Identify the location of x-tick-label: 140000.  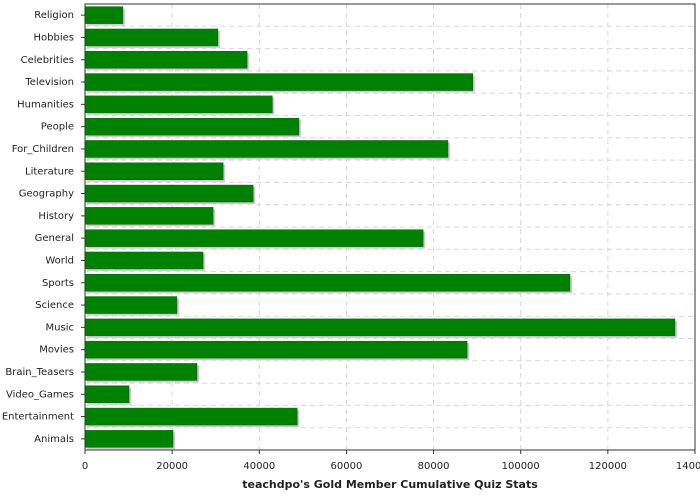
(688, 466).